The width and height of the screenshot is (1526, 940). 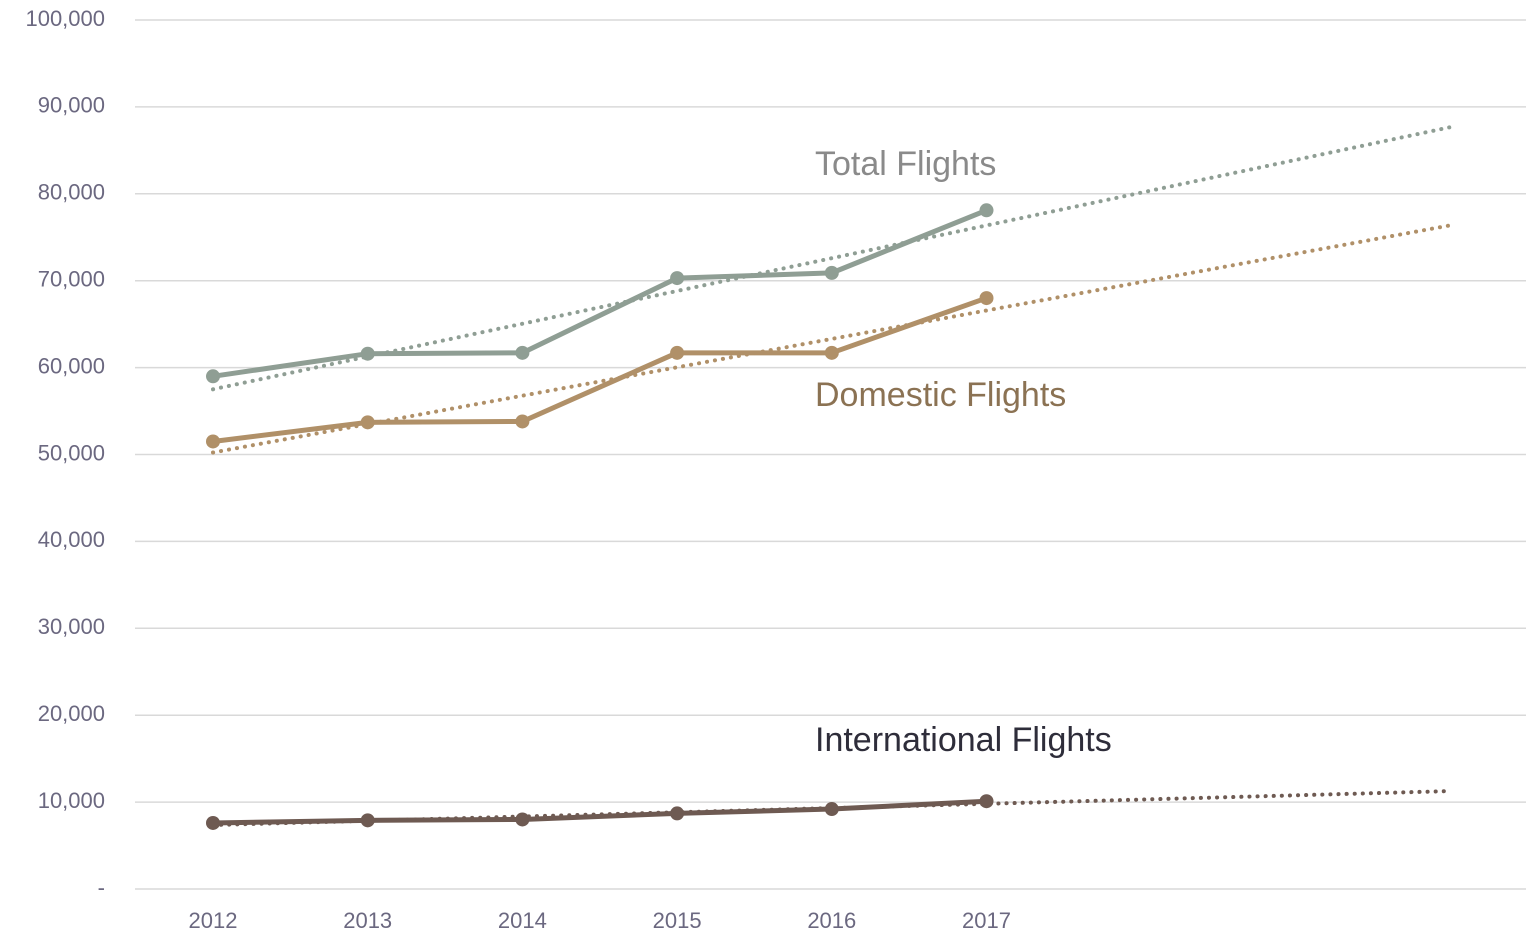 What do you see at coordinates (963, 740) in the screenshot?
I see `series-label: International Flights` at bounding box center [963, 740].